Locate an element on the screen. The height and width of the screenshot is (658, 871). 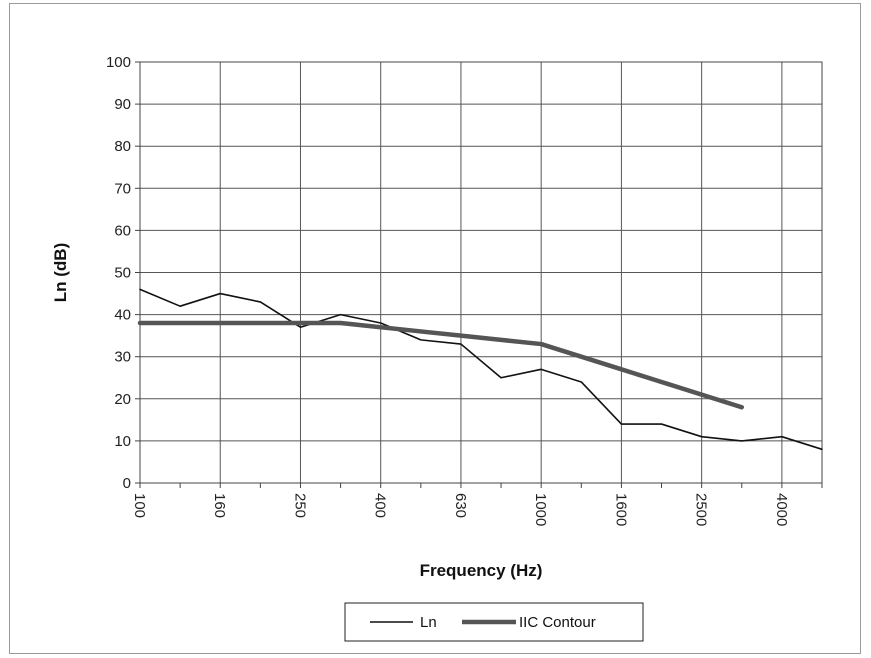
y-tick-label: 90 is located at coordinates (122, 104).